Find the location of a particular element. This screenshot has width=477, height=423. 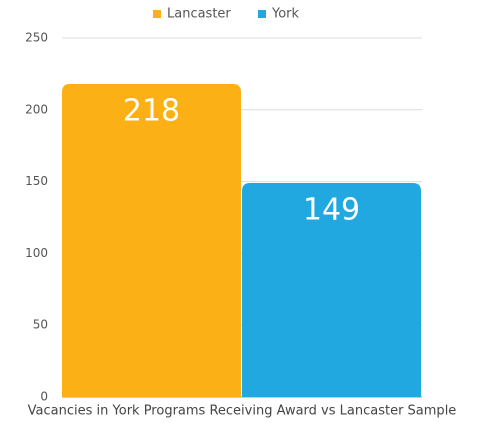

y-tick-label: 200 is located at coordinates (36, 109).